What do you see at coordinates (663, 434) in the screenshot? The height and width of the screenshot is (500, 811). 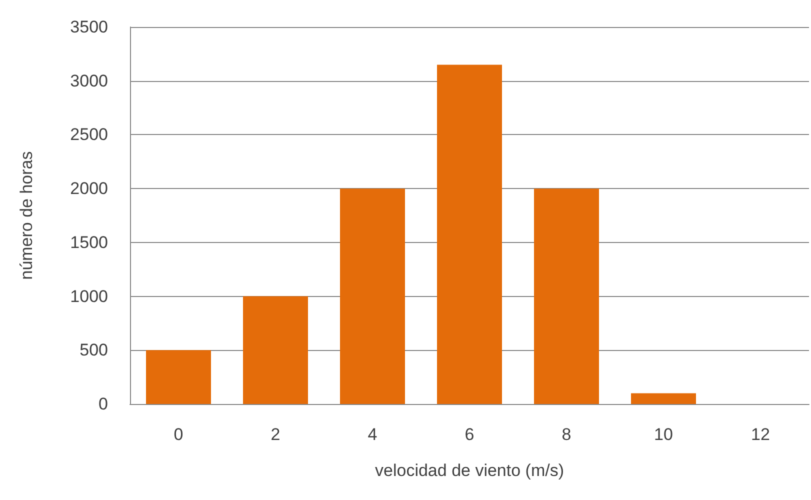 I see `x-tick-label: 10` at bounding box center [663, 434].